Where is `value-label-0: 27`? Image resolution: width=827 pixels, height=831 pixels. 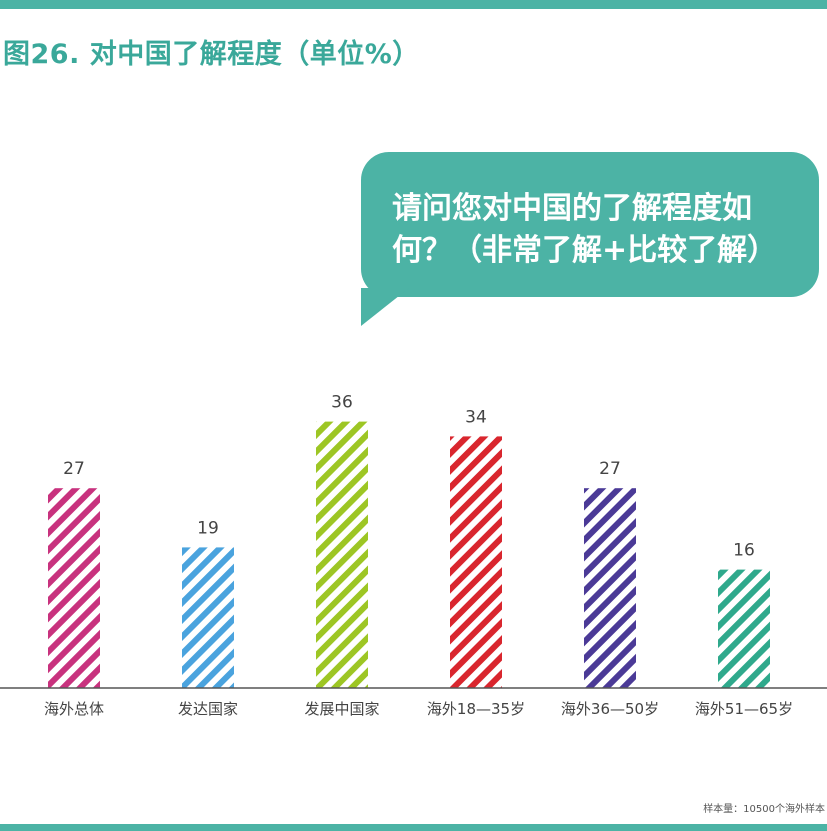 value-label-0: 27 is located at coordinates (74, 469).